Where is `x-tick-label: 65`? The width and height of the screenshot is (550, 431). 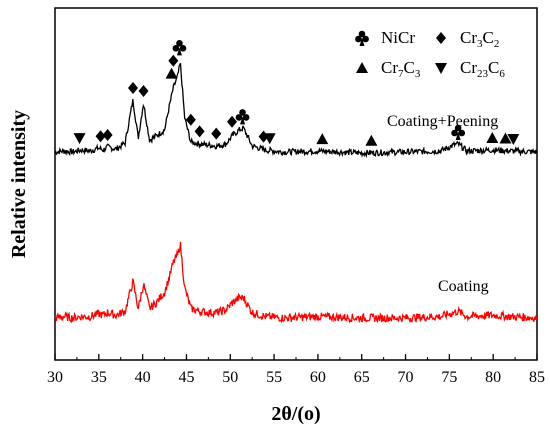 x-tick-label: 65 is located at coordinates (362, 377).